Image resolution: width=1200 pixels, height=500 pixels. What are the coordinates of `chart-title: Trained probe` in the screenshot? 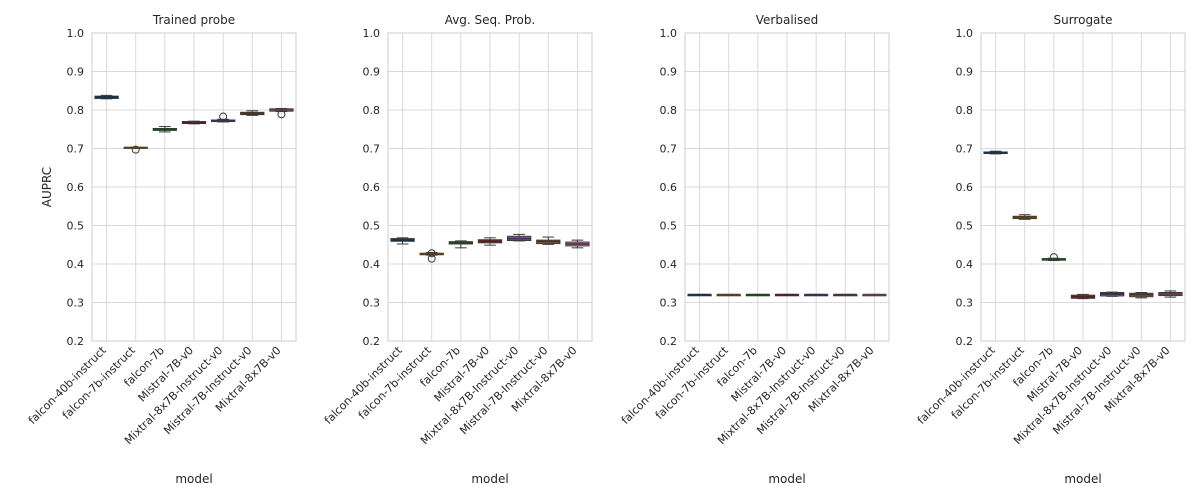 It's located at (193, 20).